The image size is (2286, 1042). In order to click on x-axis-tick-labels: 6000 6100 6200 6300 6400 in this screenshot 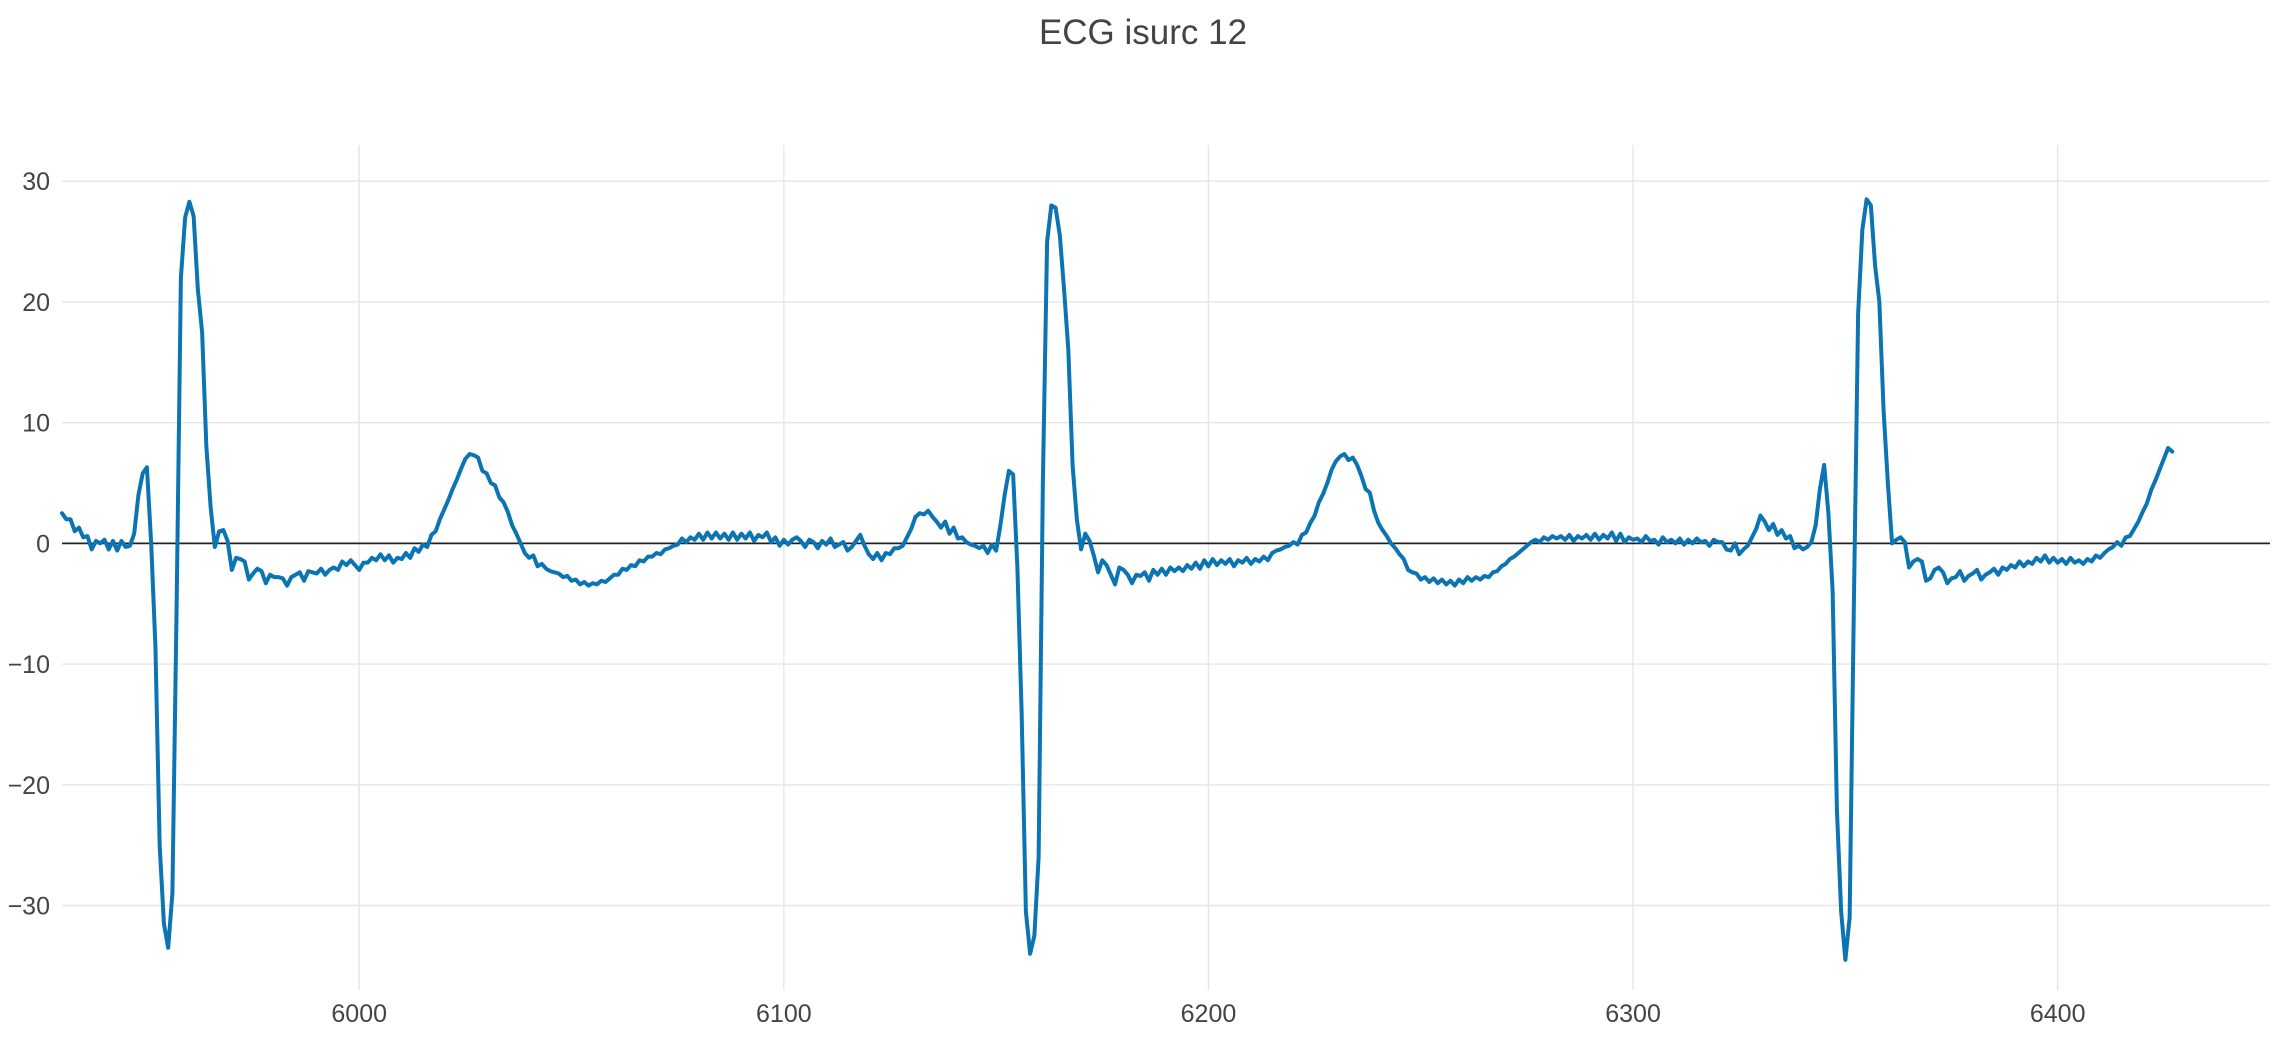, I will do `click(1208, 1014)`.